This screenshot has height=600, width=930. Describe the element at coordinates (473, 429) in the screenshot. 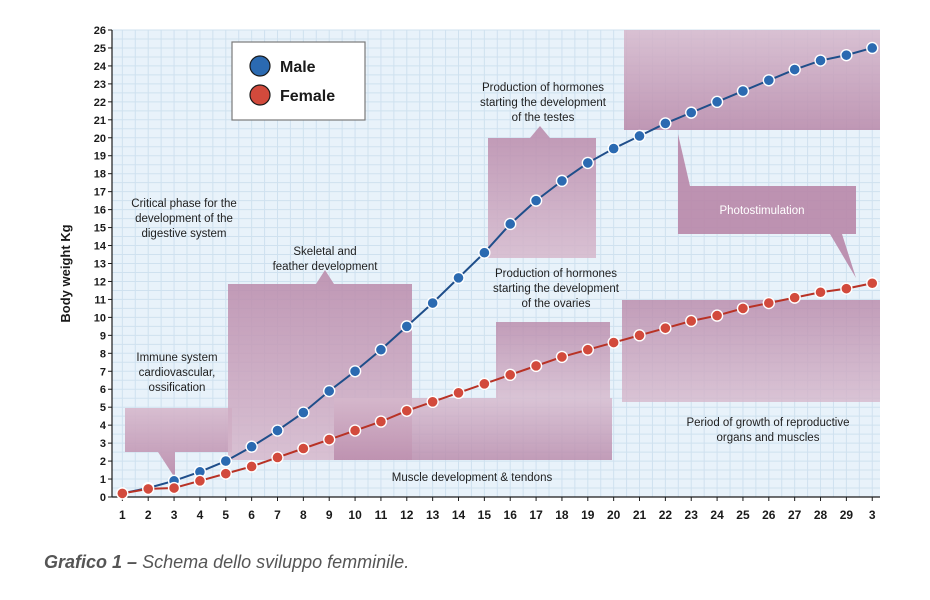

I see `callout-muscle` at that location.